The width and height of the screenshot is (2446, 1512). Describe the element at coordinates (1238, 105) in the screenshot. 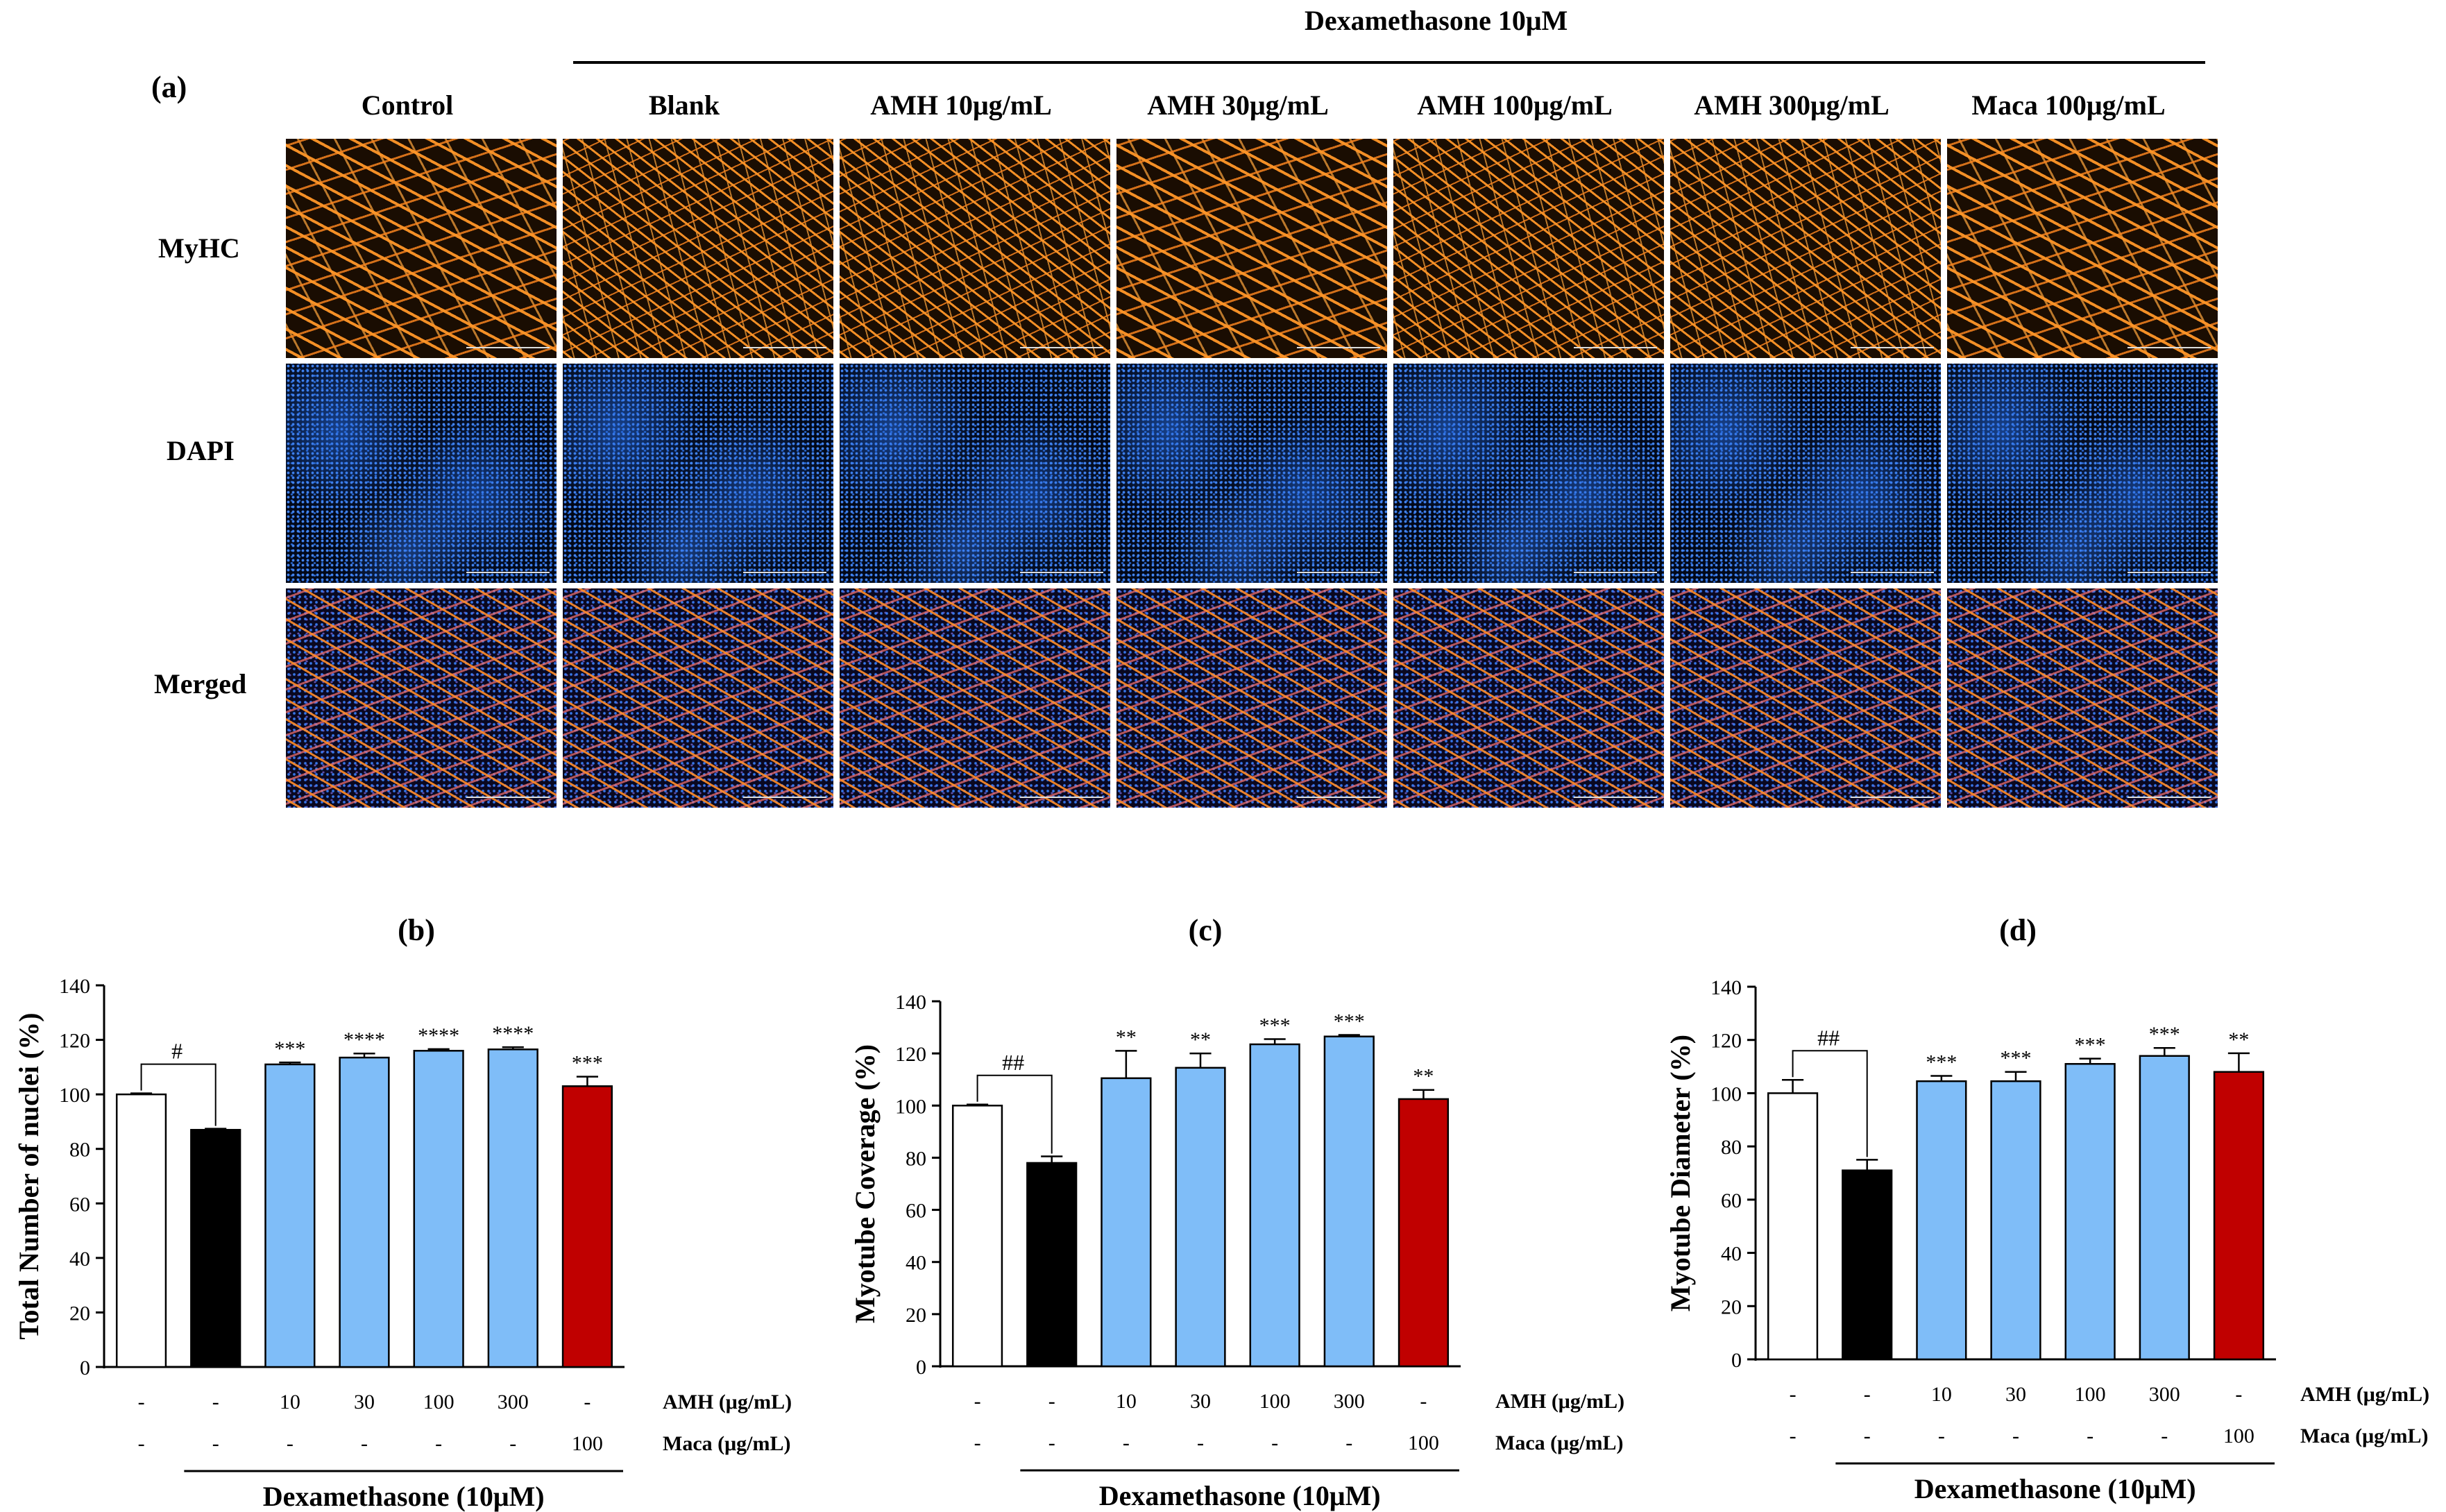

I see `column-label-amh-30: AMH 30μg/mL` at that location.